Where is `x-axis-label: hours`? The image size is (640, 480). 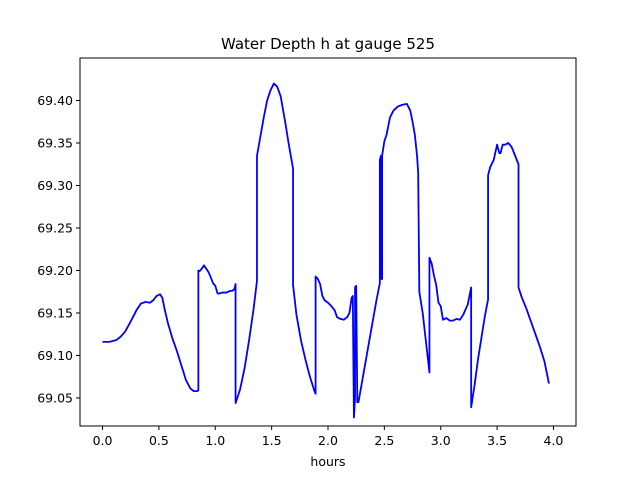 x-axis-label: hours is located at coordinates (327, 461).